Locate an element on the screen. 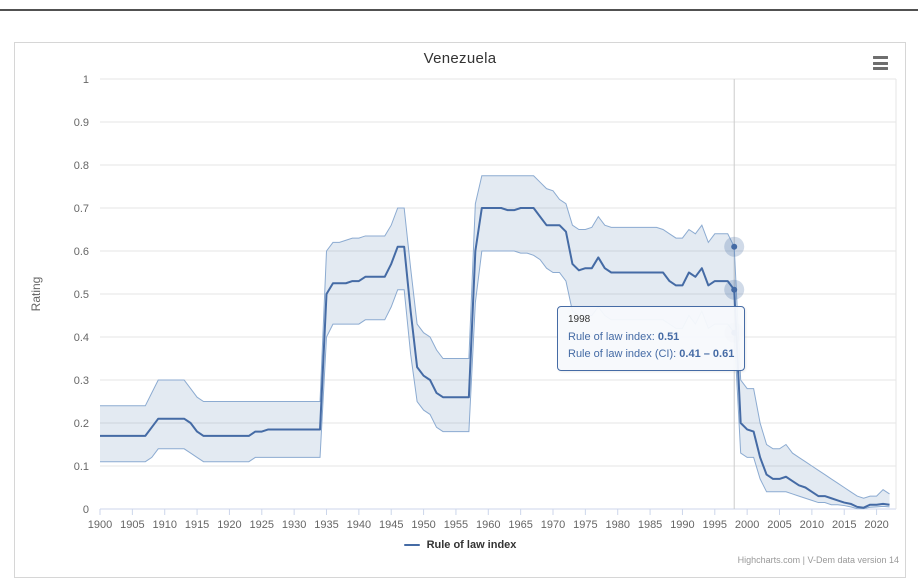  x-axis-tick-label: 1960 is located at coordinates (488, 525).